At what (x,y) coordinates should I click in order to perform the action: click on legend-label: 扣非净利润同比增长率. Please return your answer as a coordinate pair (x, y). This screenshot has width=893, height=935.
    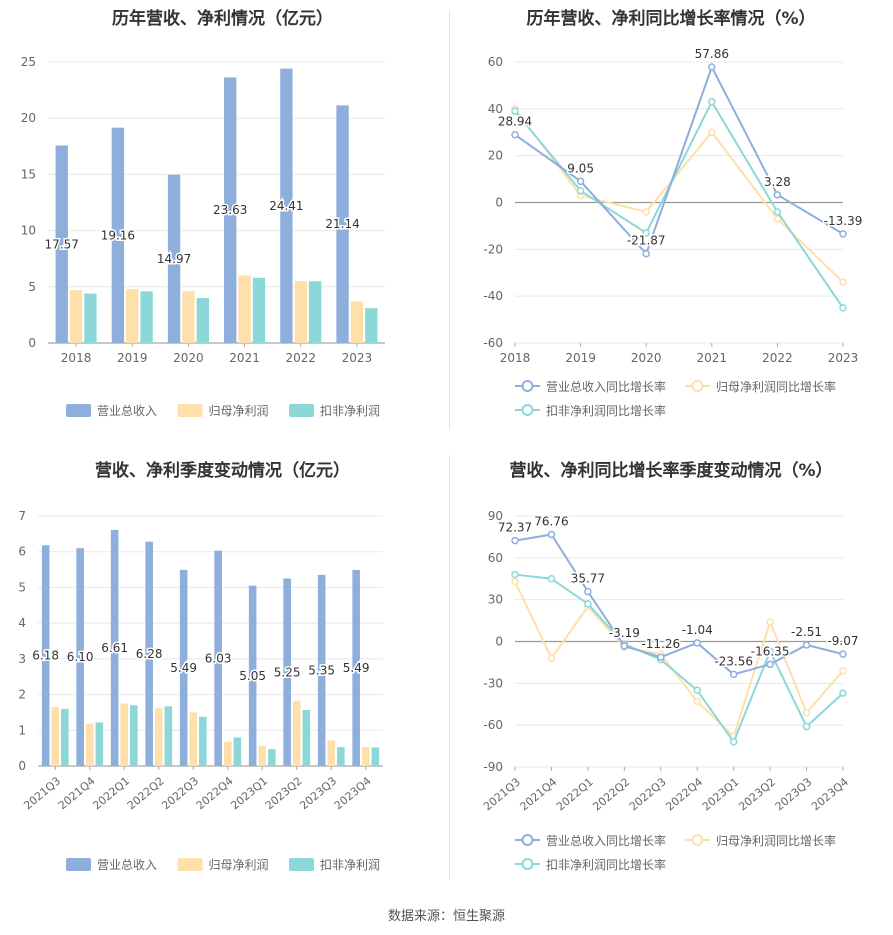
    Looking at the image, I should click on (606, 864).